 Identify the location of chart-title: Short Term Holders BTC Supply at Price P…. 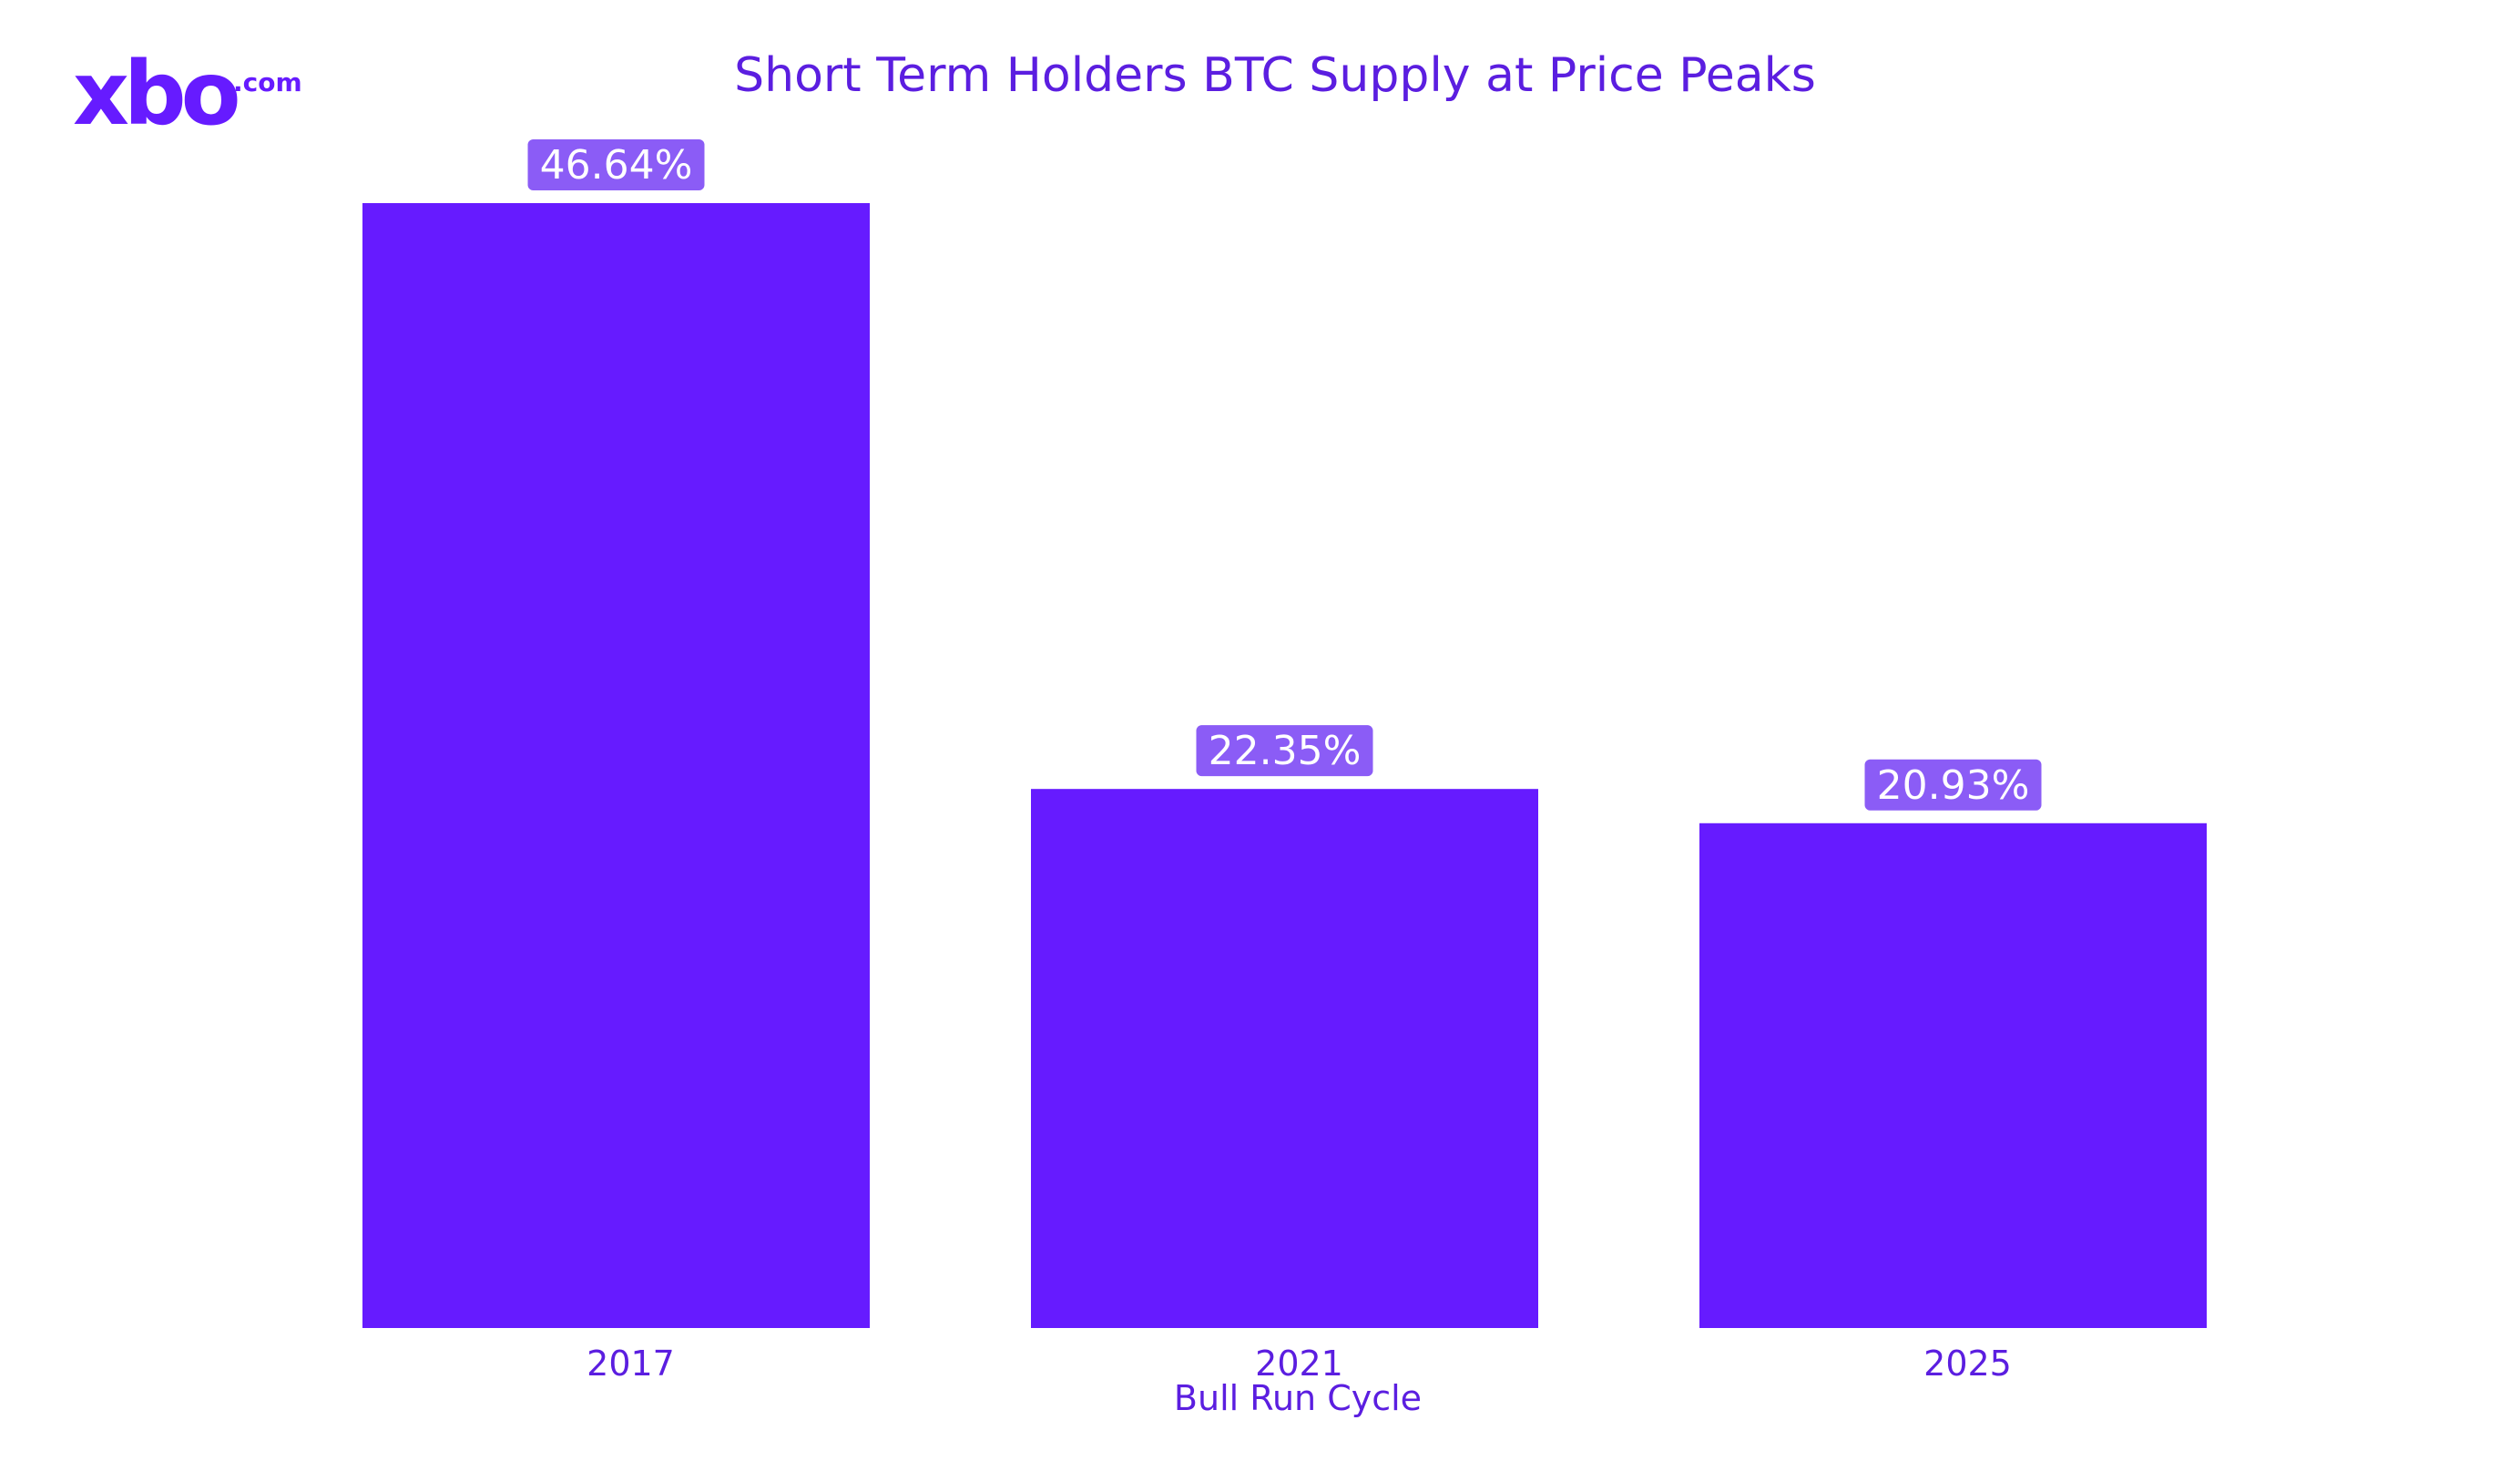
(1275, 75).